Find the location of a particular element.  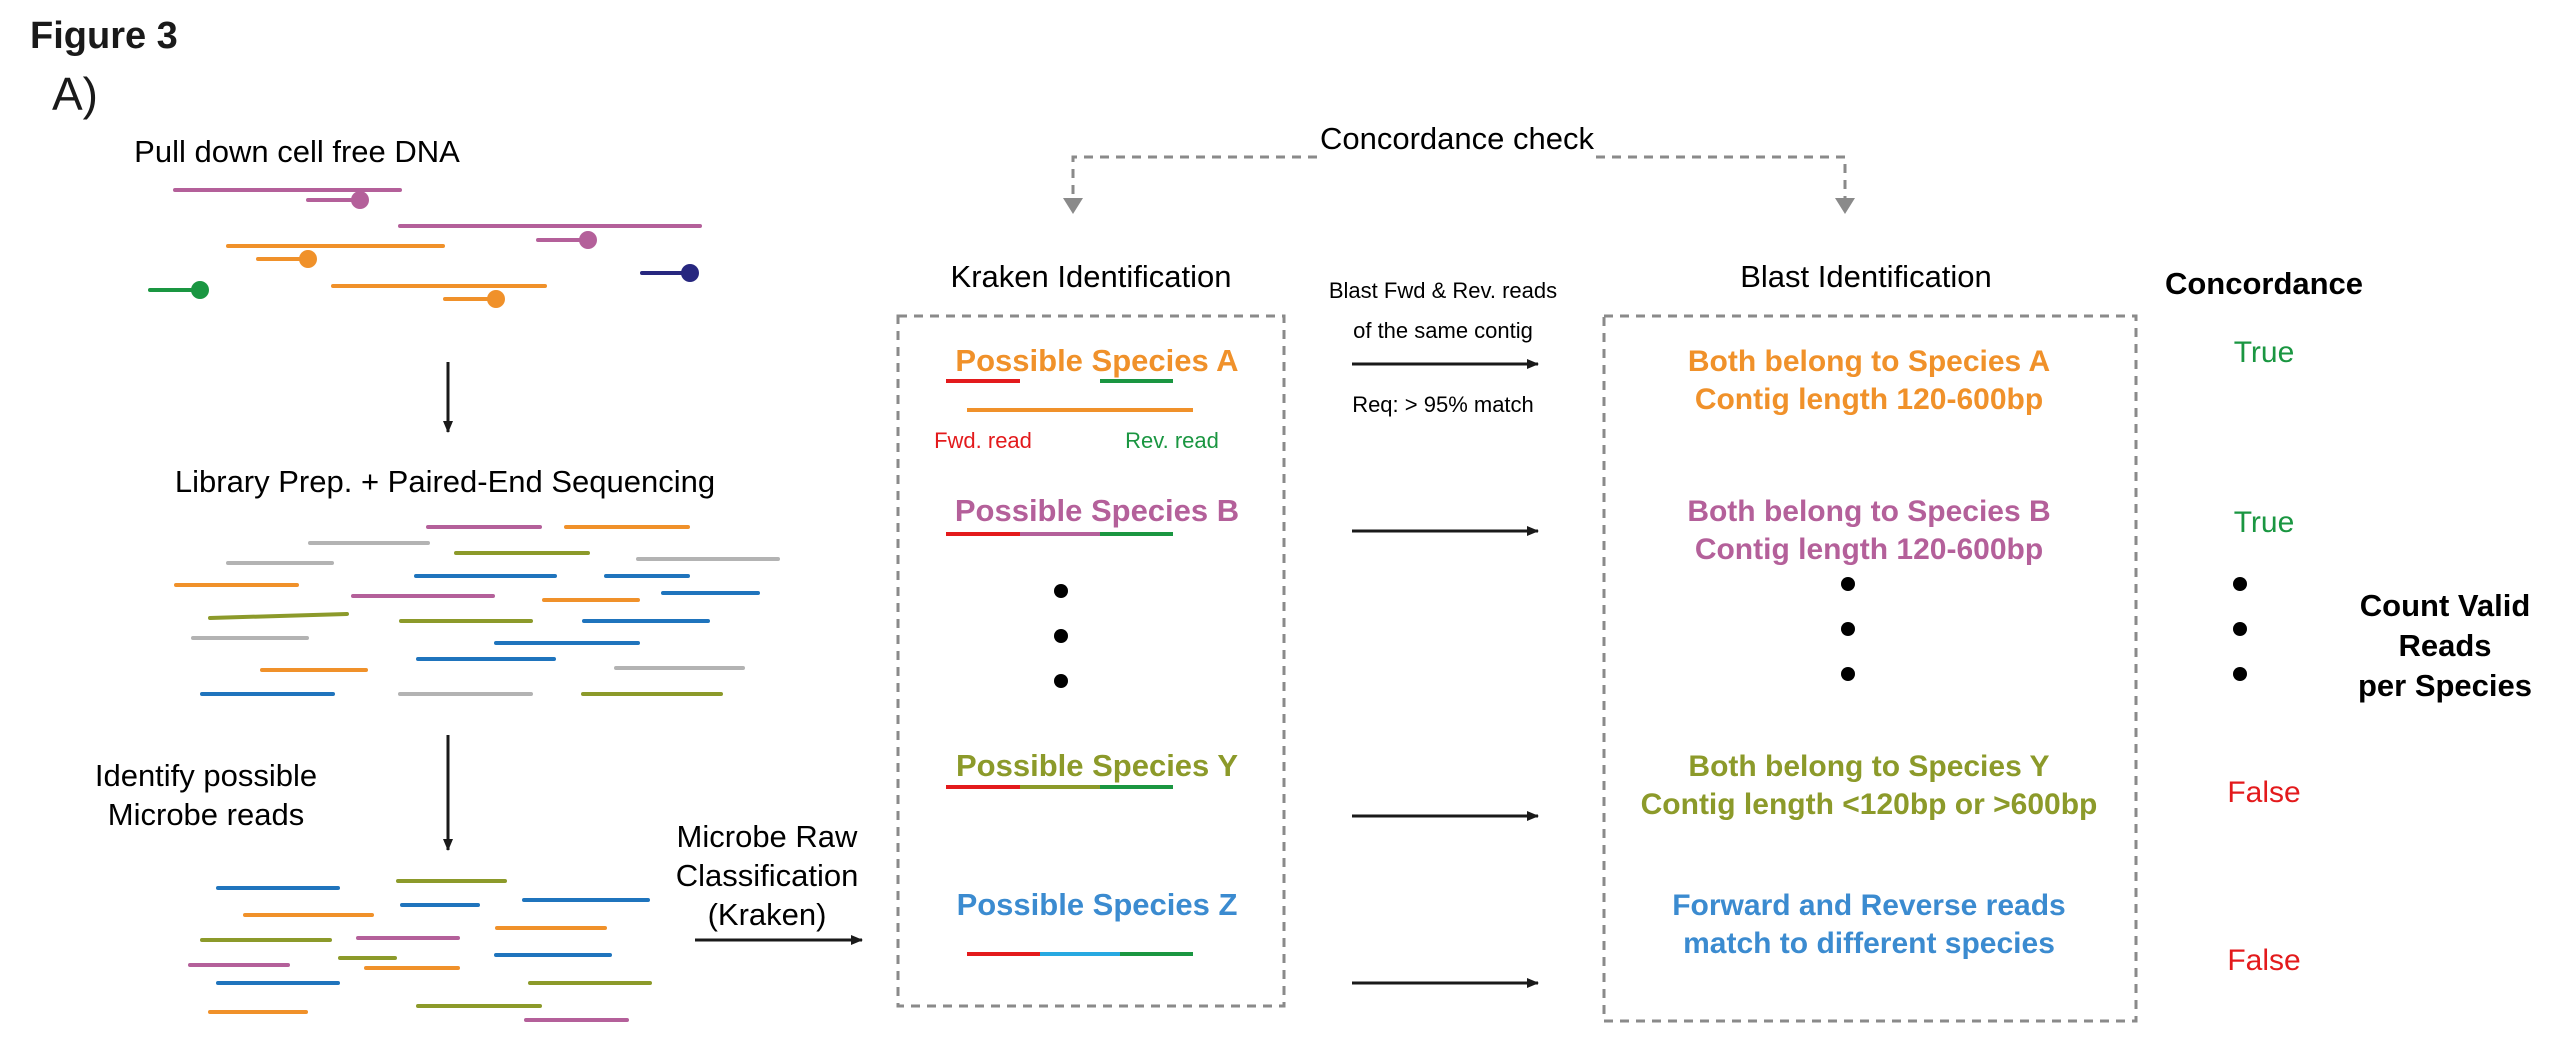

kraken-title: Kraken Identification is located at coordinates (1091, 276).